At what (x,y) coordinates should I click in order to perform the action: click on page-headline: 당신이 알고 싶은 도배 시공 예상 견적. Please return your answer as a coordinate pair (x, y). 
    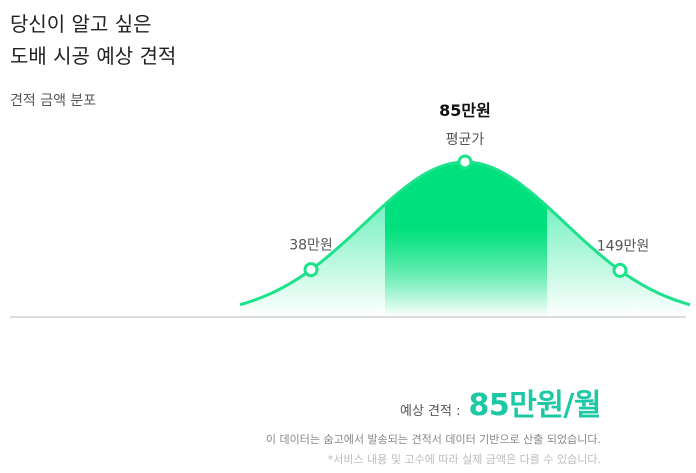
    Looking at the image, I should click on (93, 40).